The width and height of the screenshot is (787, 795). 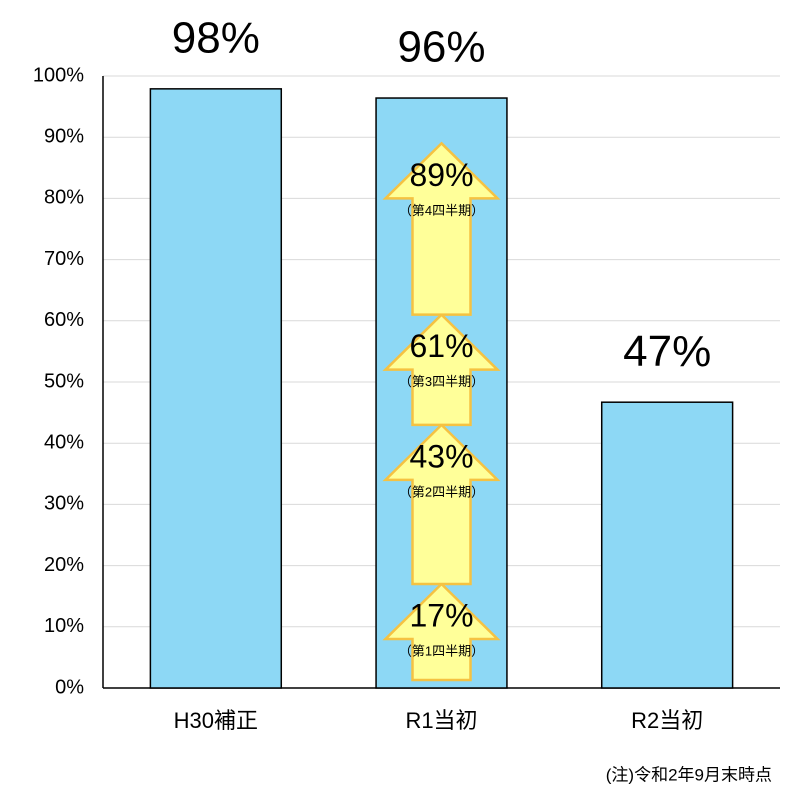 I want to click on y-tick-label: 50%, so click(x=64, y=381).